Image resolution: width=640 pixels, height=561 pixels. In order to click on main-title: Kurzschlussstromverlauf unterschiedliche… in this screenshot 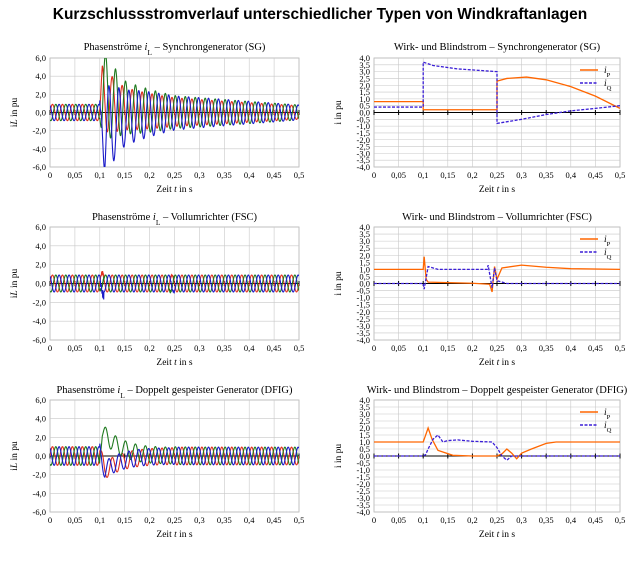, I will do `click(320, 14)`.